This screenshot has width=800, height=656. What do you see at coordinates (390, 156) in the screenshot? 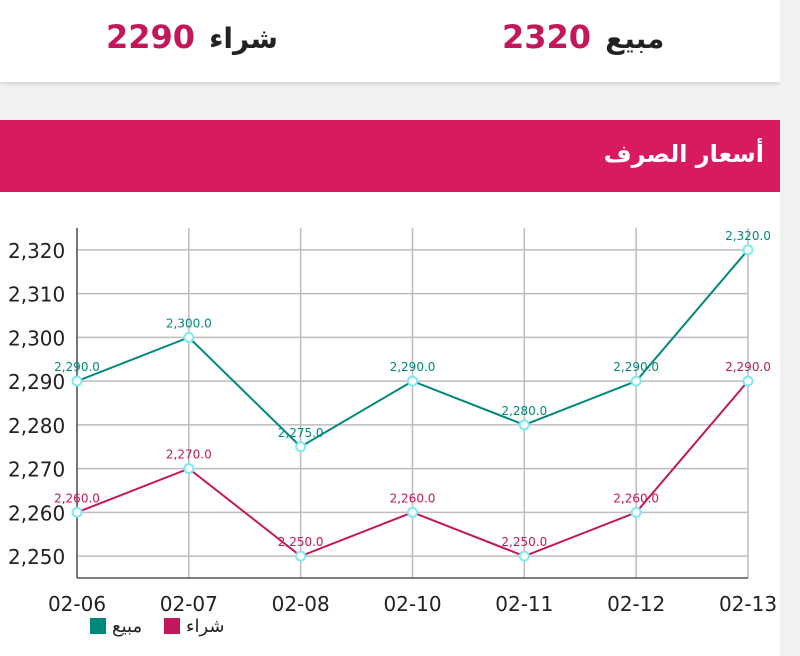
I see `chart-header: أسعار الصرف` at bounding box center [390, 156].